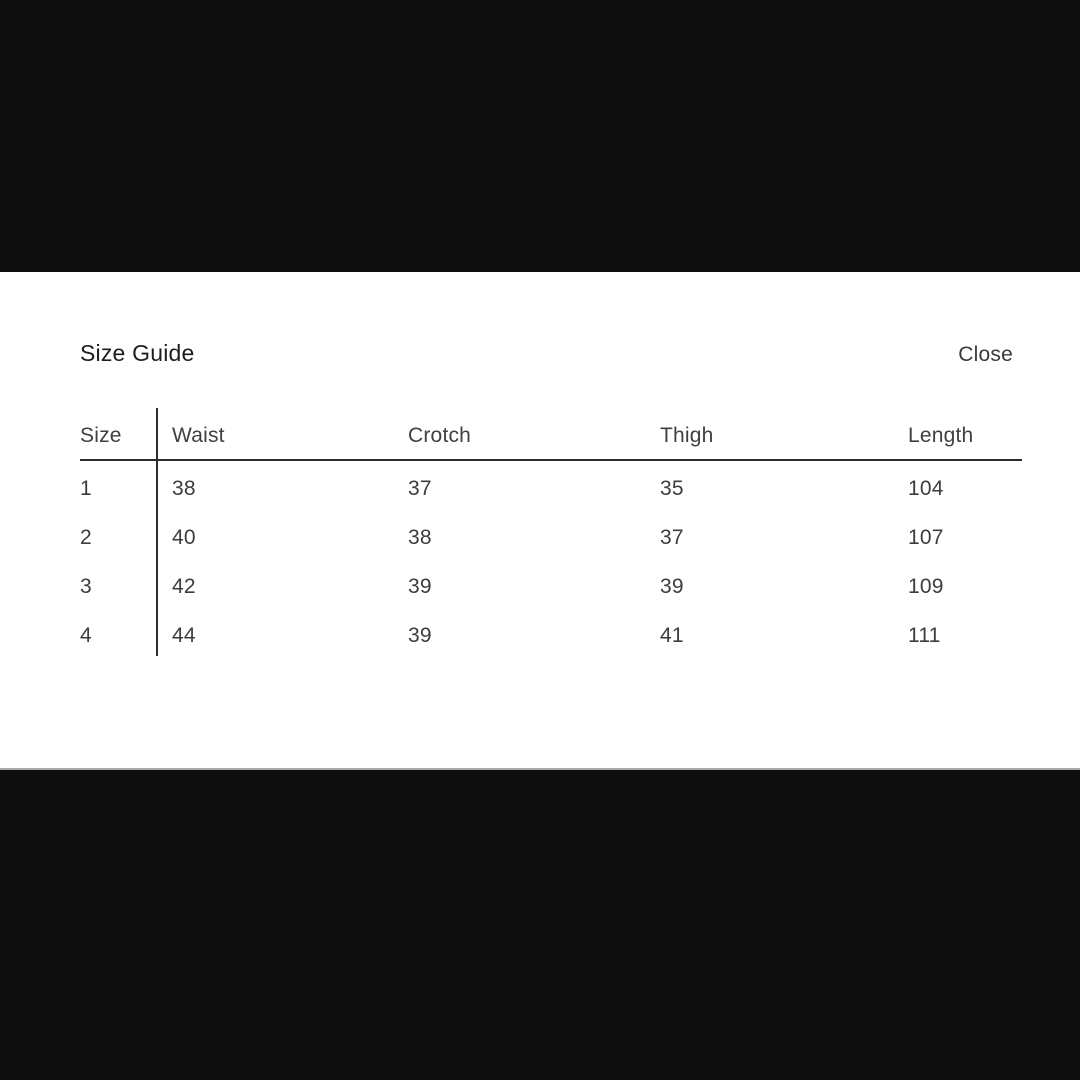  What do you see at coordinates (86, 635) in the screenshot?
I see `cell-size: 4` at bounding box center [86, 635].